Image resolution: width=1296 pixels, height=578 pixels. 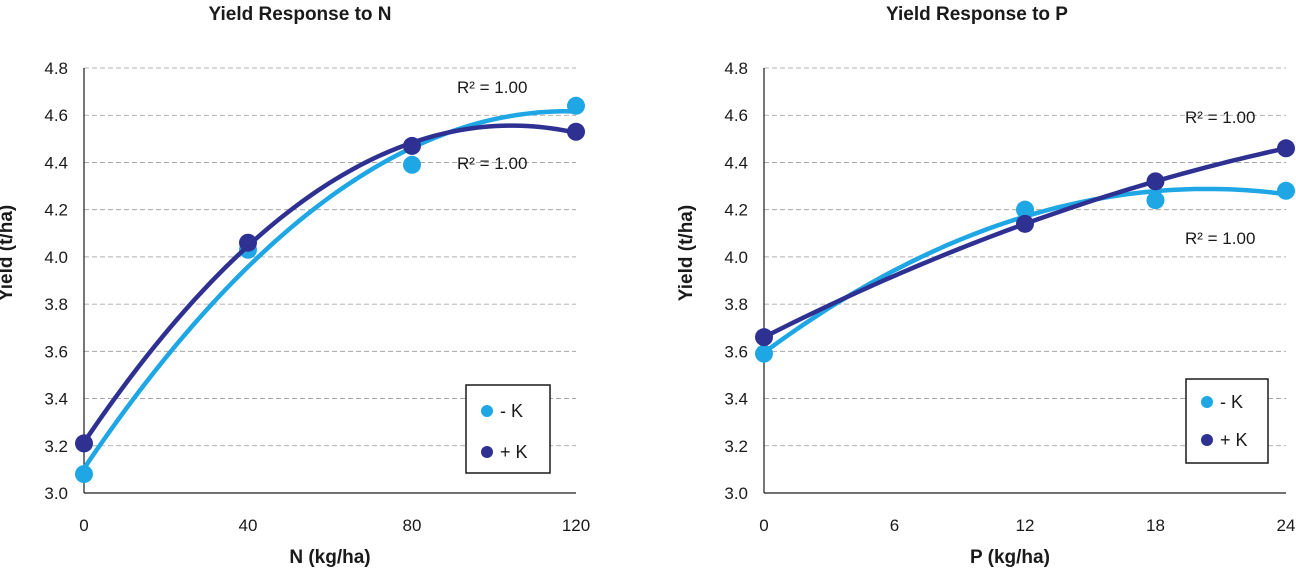 What do you see at coordinates (8, 253) in the screenshot?
I see `chart-n-y-label: Yield (t/ha)` at bounding box center [8, 253].